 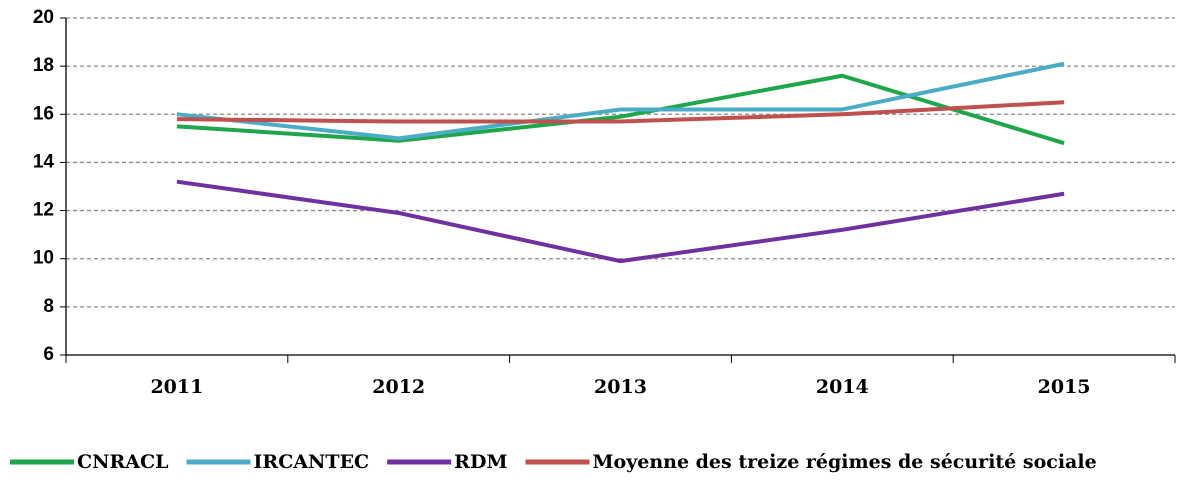 I want to click on y-tick-label: 16, so click(x=43, y=113).